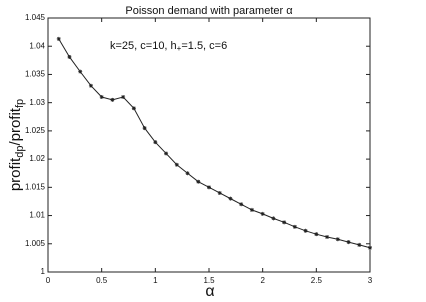 This screenshot has width=426, height=302. Describe the element at coordinates (37, 45) in the screenshot. I see `y-tick-label: 1.04` at that location.